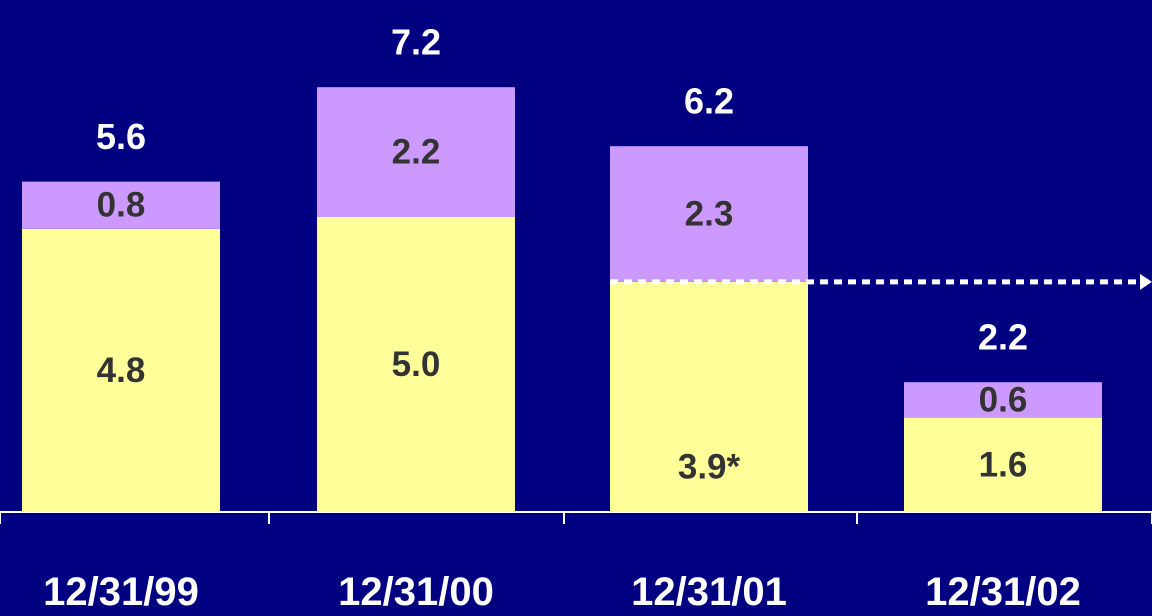 This screenshot has width=1152, height=616. What do you see at coordinates (709, 101) in the screenshot?
I see `total-label-12-31-01: 6.2` at bounding box center [709, 101].